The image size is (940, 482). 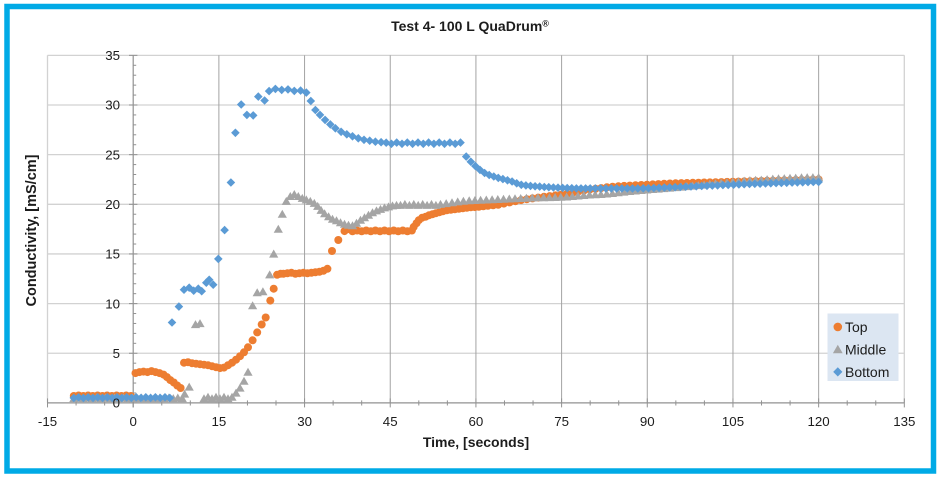 What do you see at coordinates (647, 421) in the screenshot?
I see `svg-text: 90` at bounding box center [647, 421].